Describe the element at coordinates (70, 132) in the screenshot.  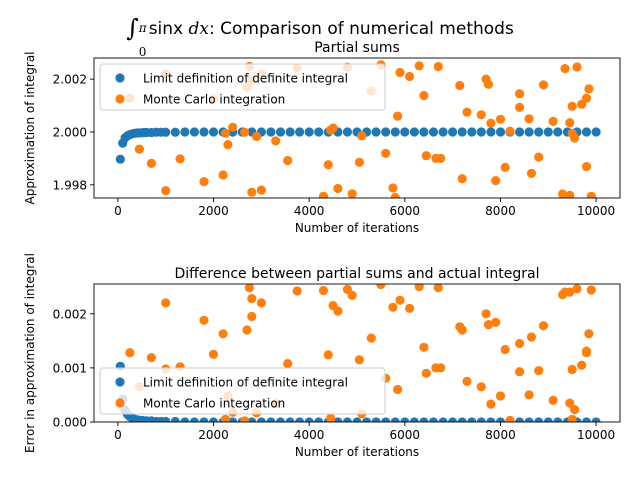
I see `y-tick-label: 2.000` at that location.